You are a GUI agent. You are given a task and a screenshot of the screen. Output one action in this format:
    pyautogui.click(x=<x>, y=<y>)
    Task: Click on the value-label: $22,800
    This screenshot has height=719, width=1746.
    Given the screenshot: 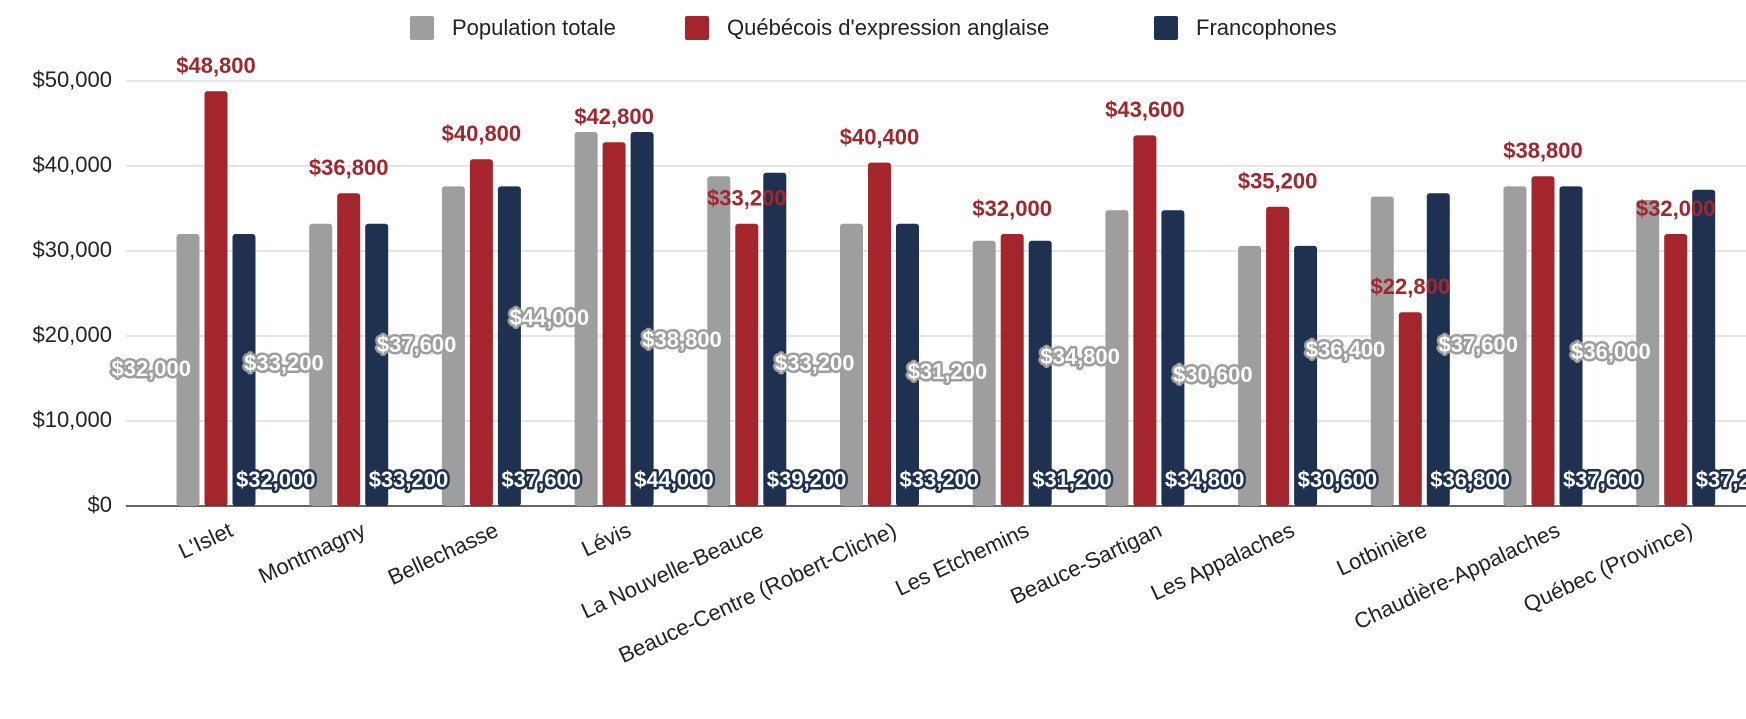 What is the action you would take?
    pyautogui.click(x=1411, y=286)
    